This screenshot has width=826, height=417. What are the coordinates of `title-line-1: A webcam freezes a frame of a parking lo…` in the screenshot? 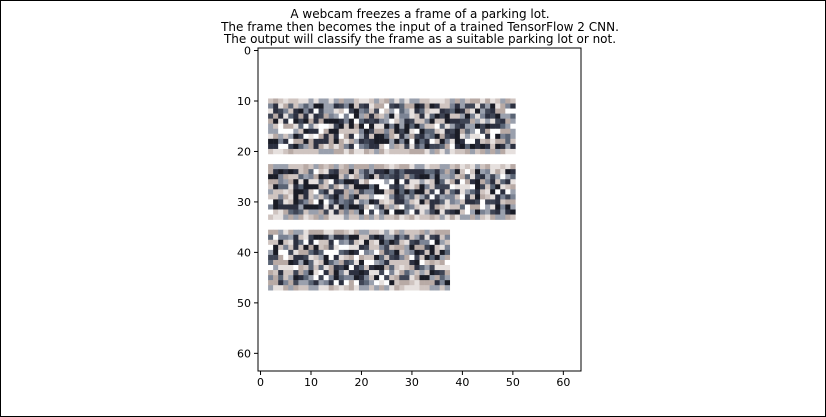 It's located at (420, 14).